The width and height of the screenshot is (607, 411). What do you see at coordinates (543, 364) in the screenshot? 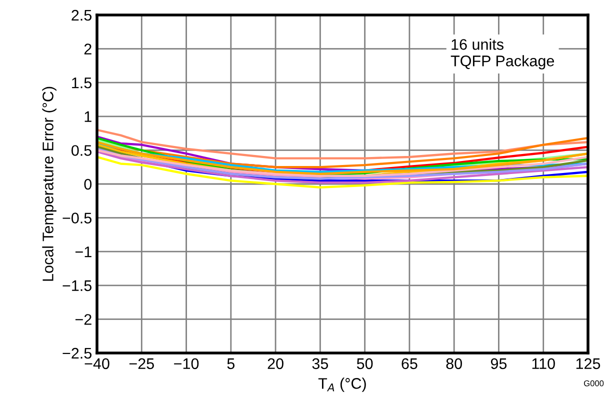
I see `x-tick-label: 110` at bounding box center [543, 364].